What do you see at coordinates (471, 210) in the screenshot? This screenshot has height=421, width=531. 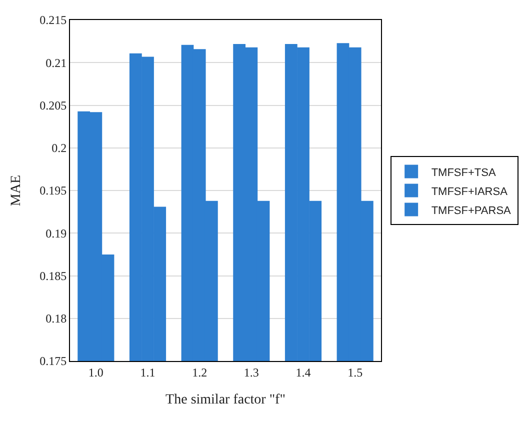 I see `legend-label: TMFSF+PARSA` at bounding box center [471, 210].